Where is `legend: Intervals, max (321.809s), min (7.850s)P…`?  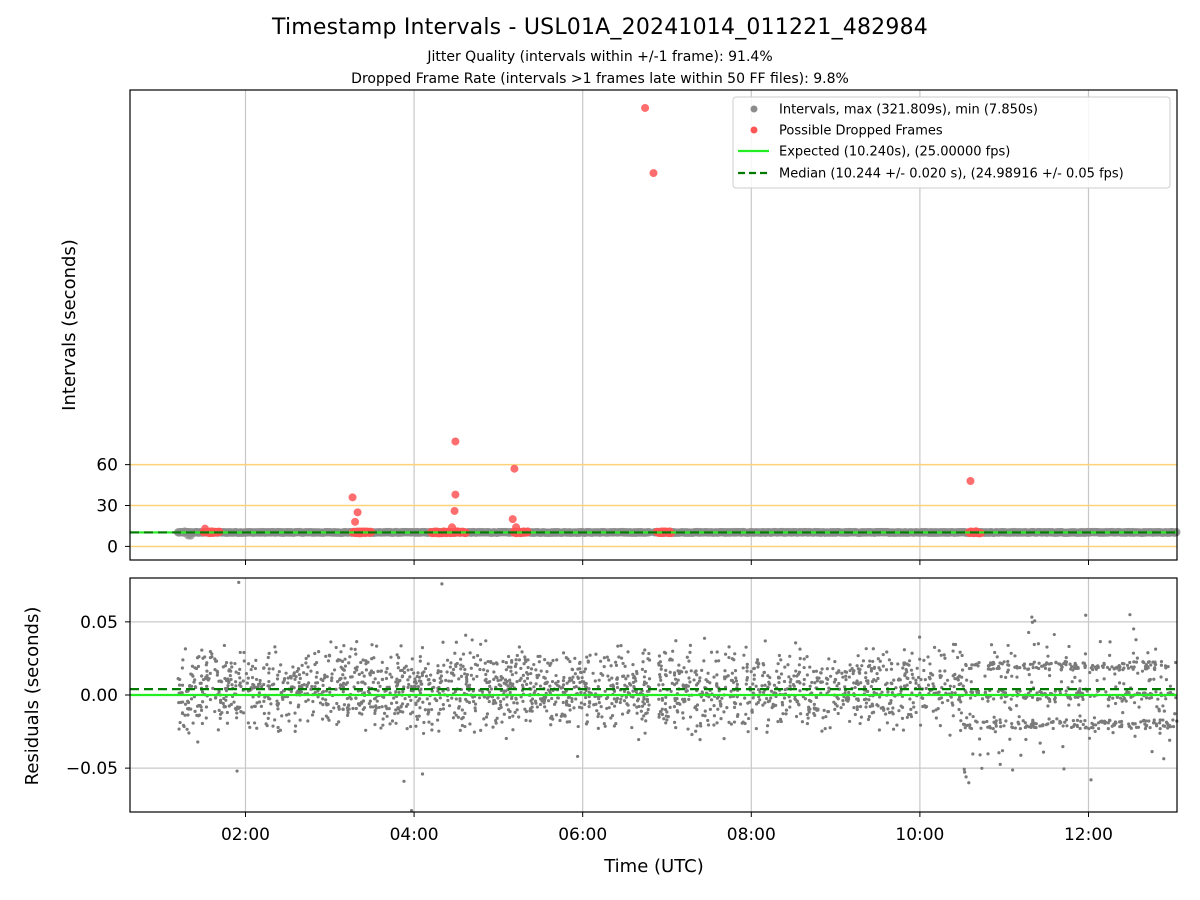
legend: Intervals, max (321.809s), min (7.850s)P… is located at coordinates (951, 142).